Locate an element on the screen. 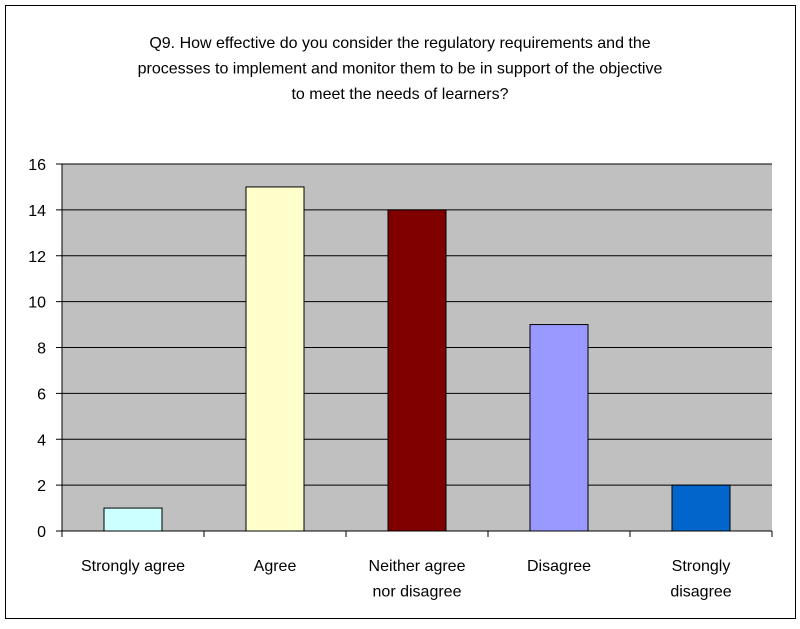 The width and height of the screenshot is (800, 629). y-tick-label: 10 is located at coordinates (37, 303).